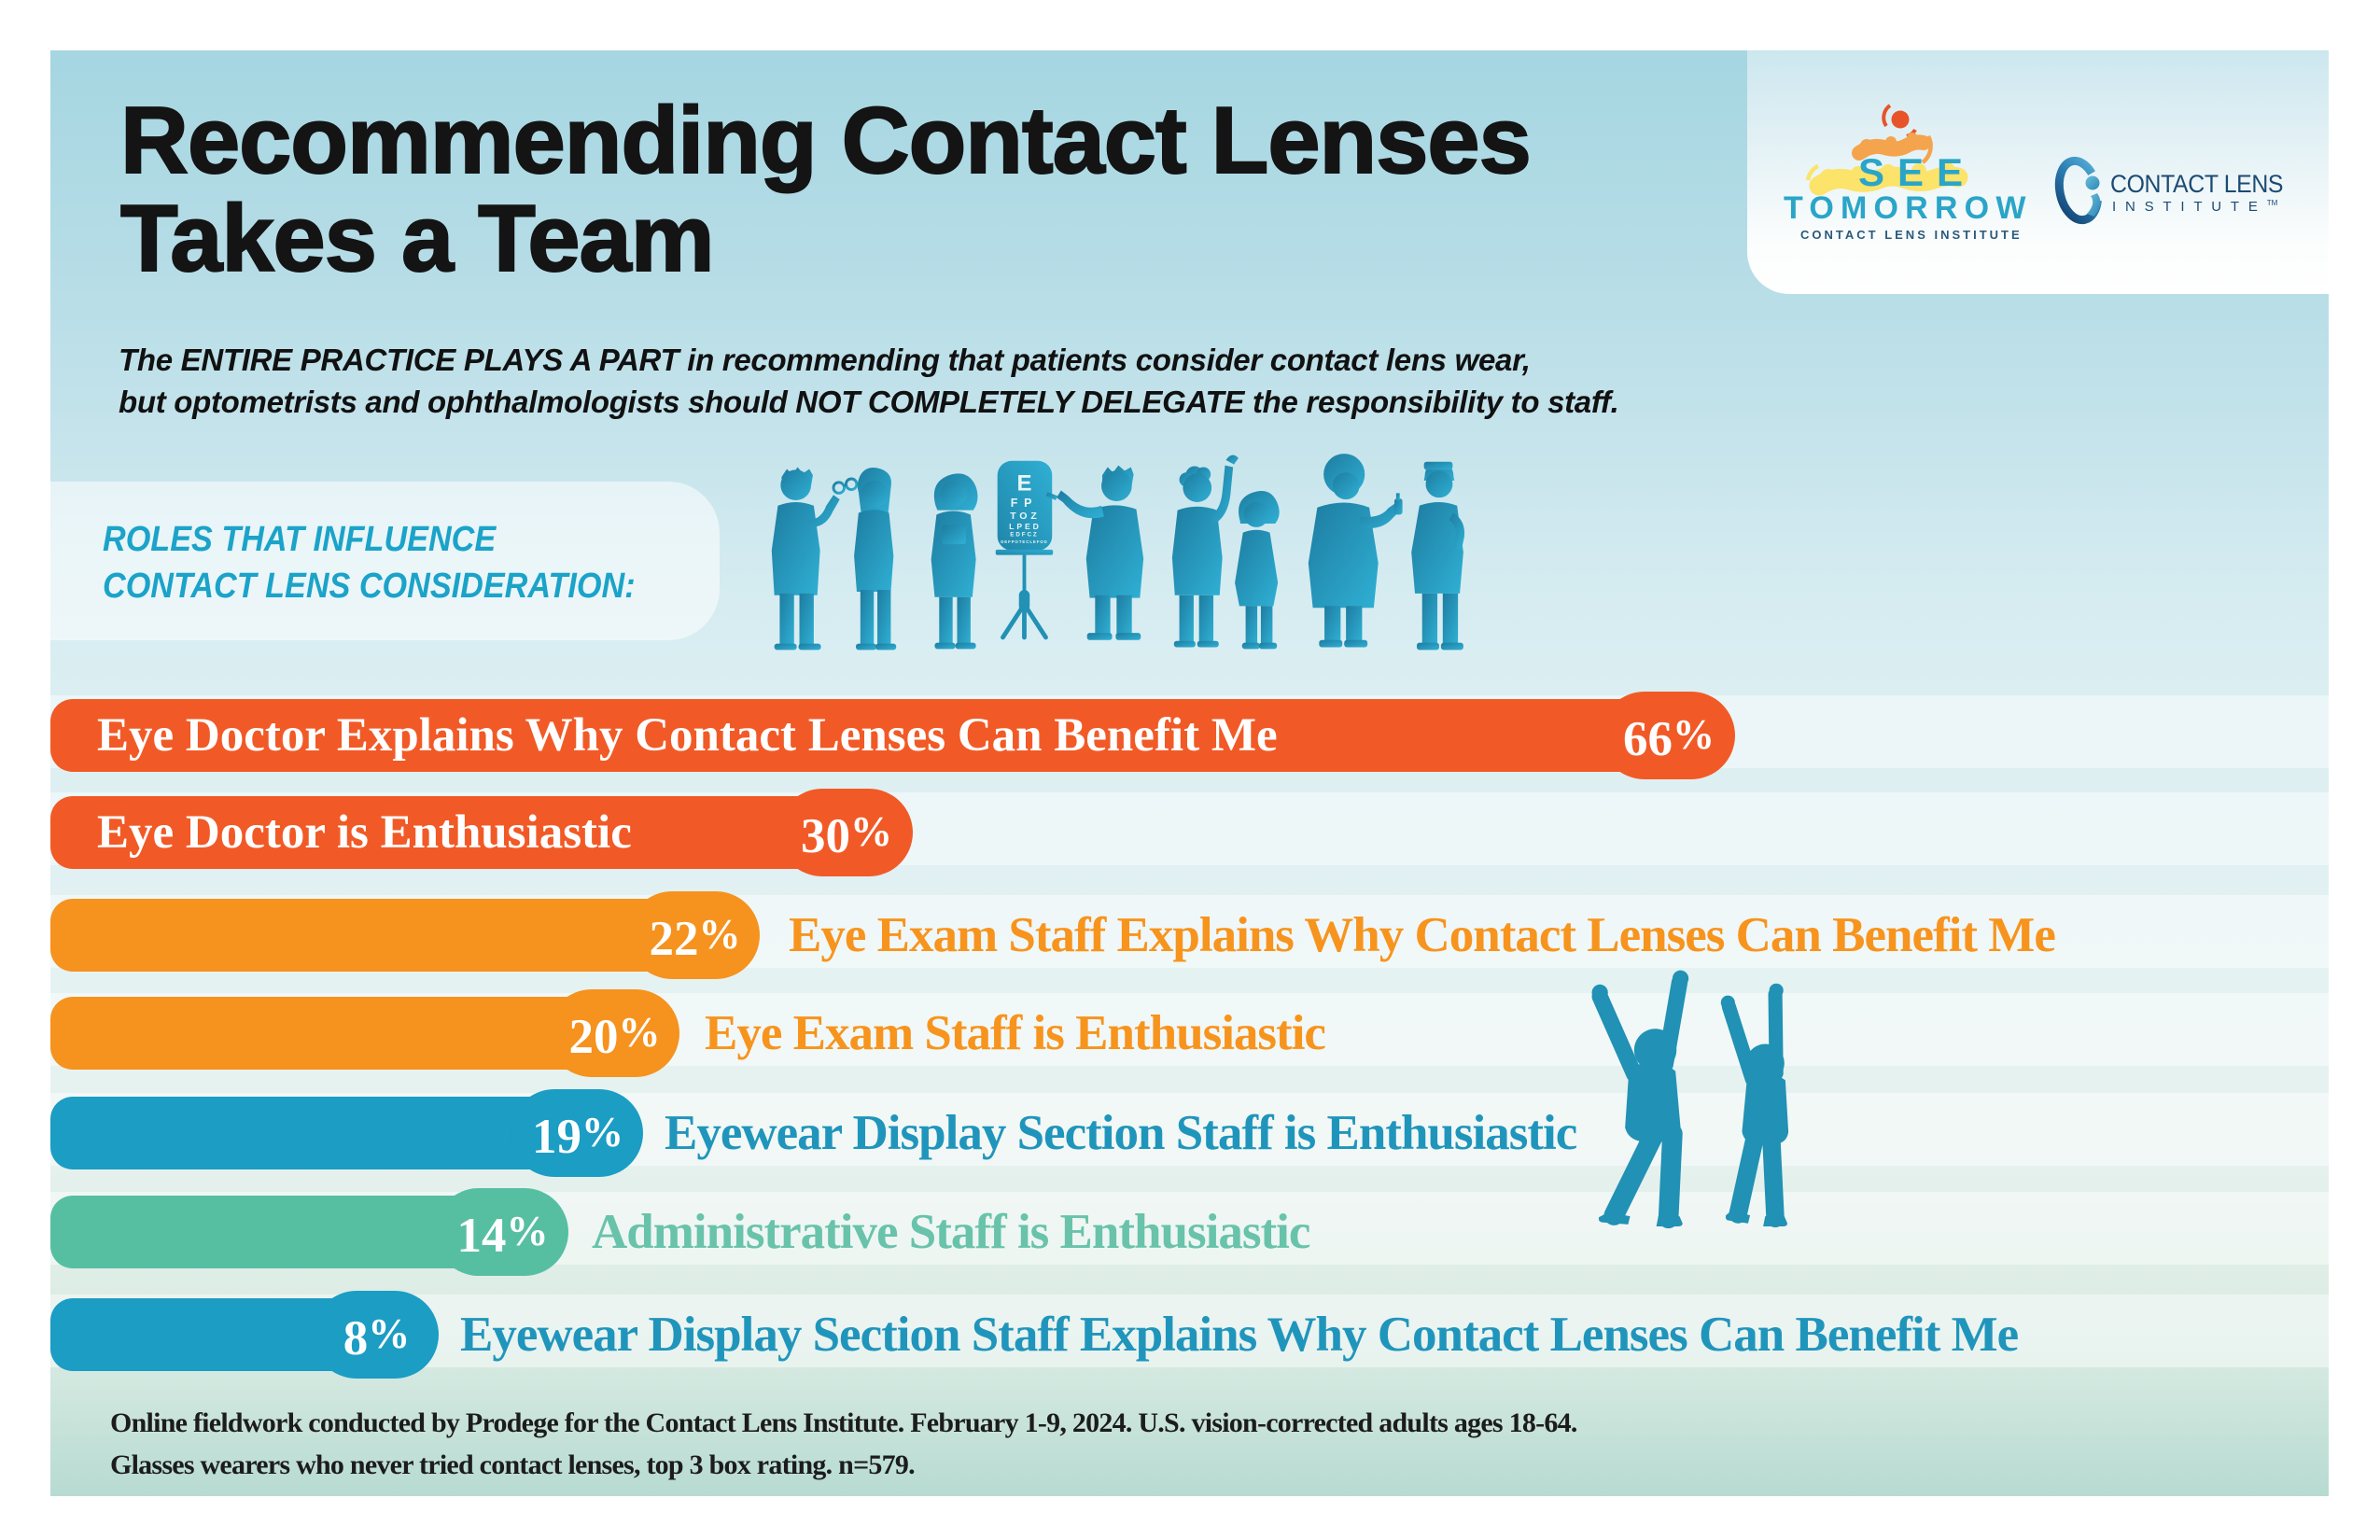 The image size is (2380, 1540). What do you see at coordinates (1024, 541) in the screenshot?
I see `svg-text: DEFPOTECLEFOD` at bounding box center [1024, 541].